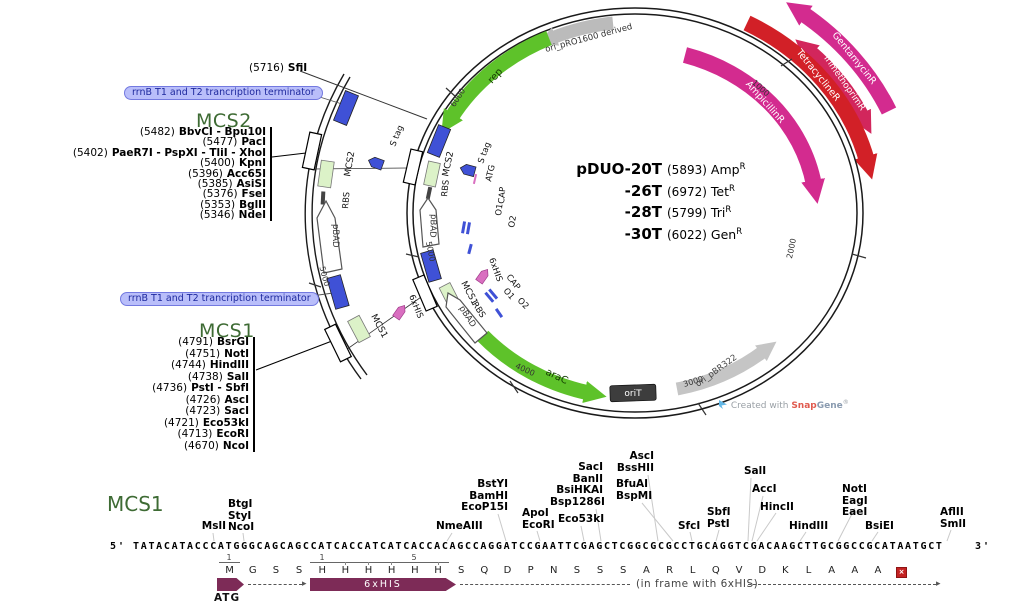 This screenshot has width=1019, height=614. Describe the element at coordinates (496, 82) in the screenshot. I see `rep-arrow` at that location.